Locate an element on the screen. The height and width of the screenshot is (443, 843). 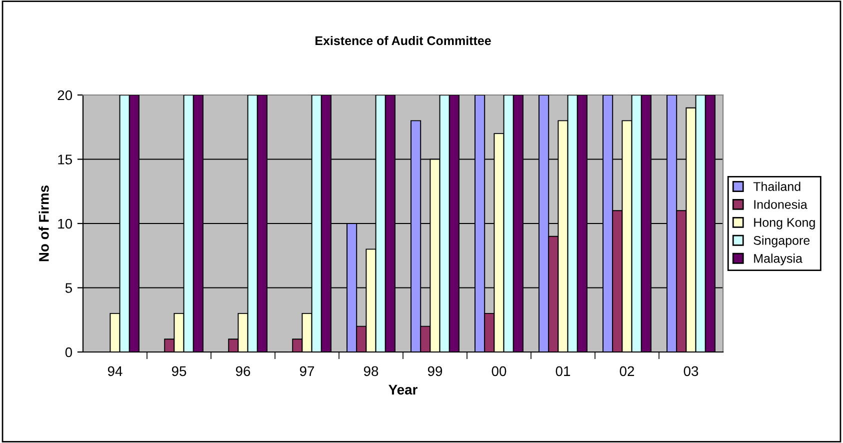
y-tick-label: 0 is located at coordinates (68, 352).